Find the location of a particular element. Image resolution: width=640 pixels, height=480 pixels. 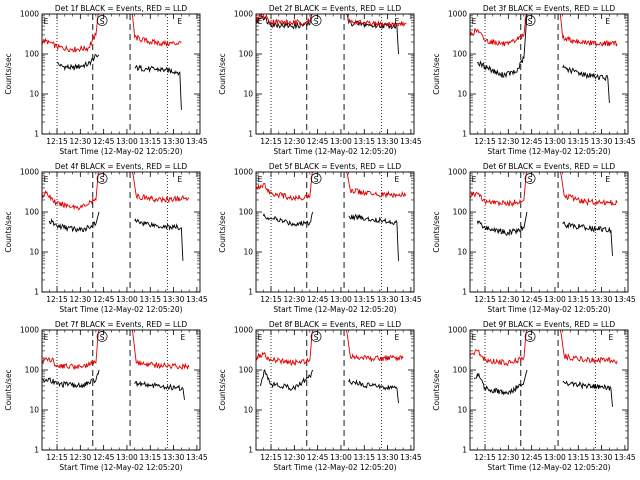

chart-title: Det 5f BLACK = Events, RED = LLD is located at coordinates (335, 166).